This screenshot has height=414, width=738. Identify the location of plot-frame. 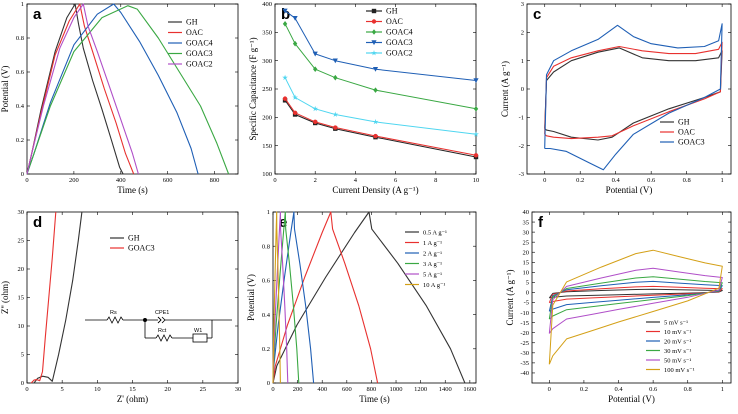
(132, 89).